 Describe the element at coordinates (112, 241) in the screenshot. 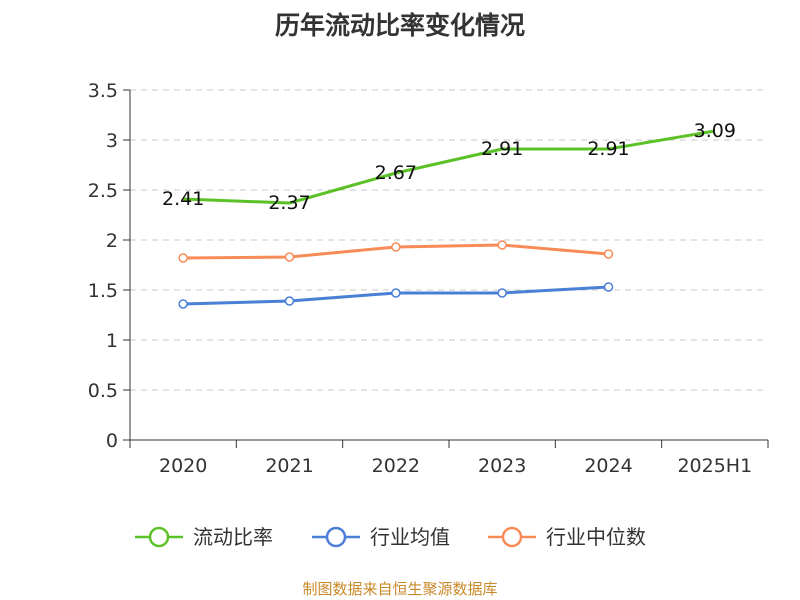

I see `y-tick-label: 2` at that location.